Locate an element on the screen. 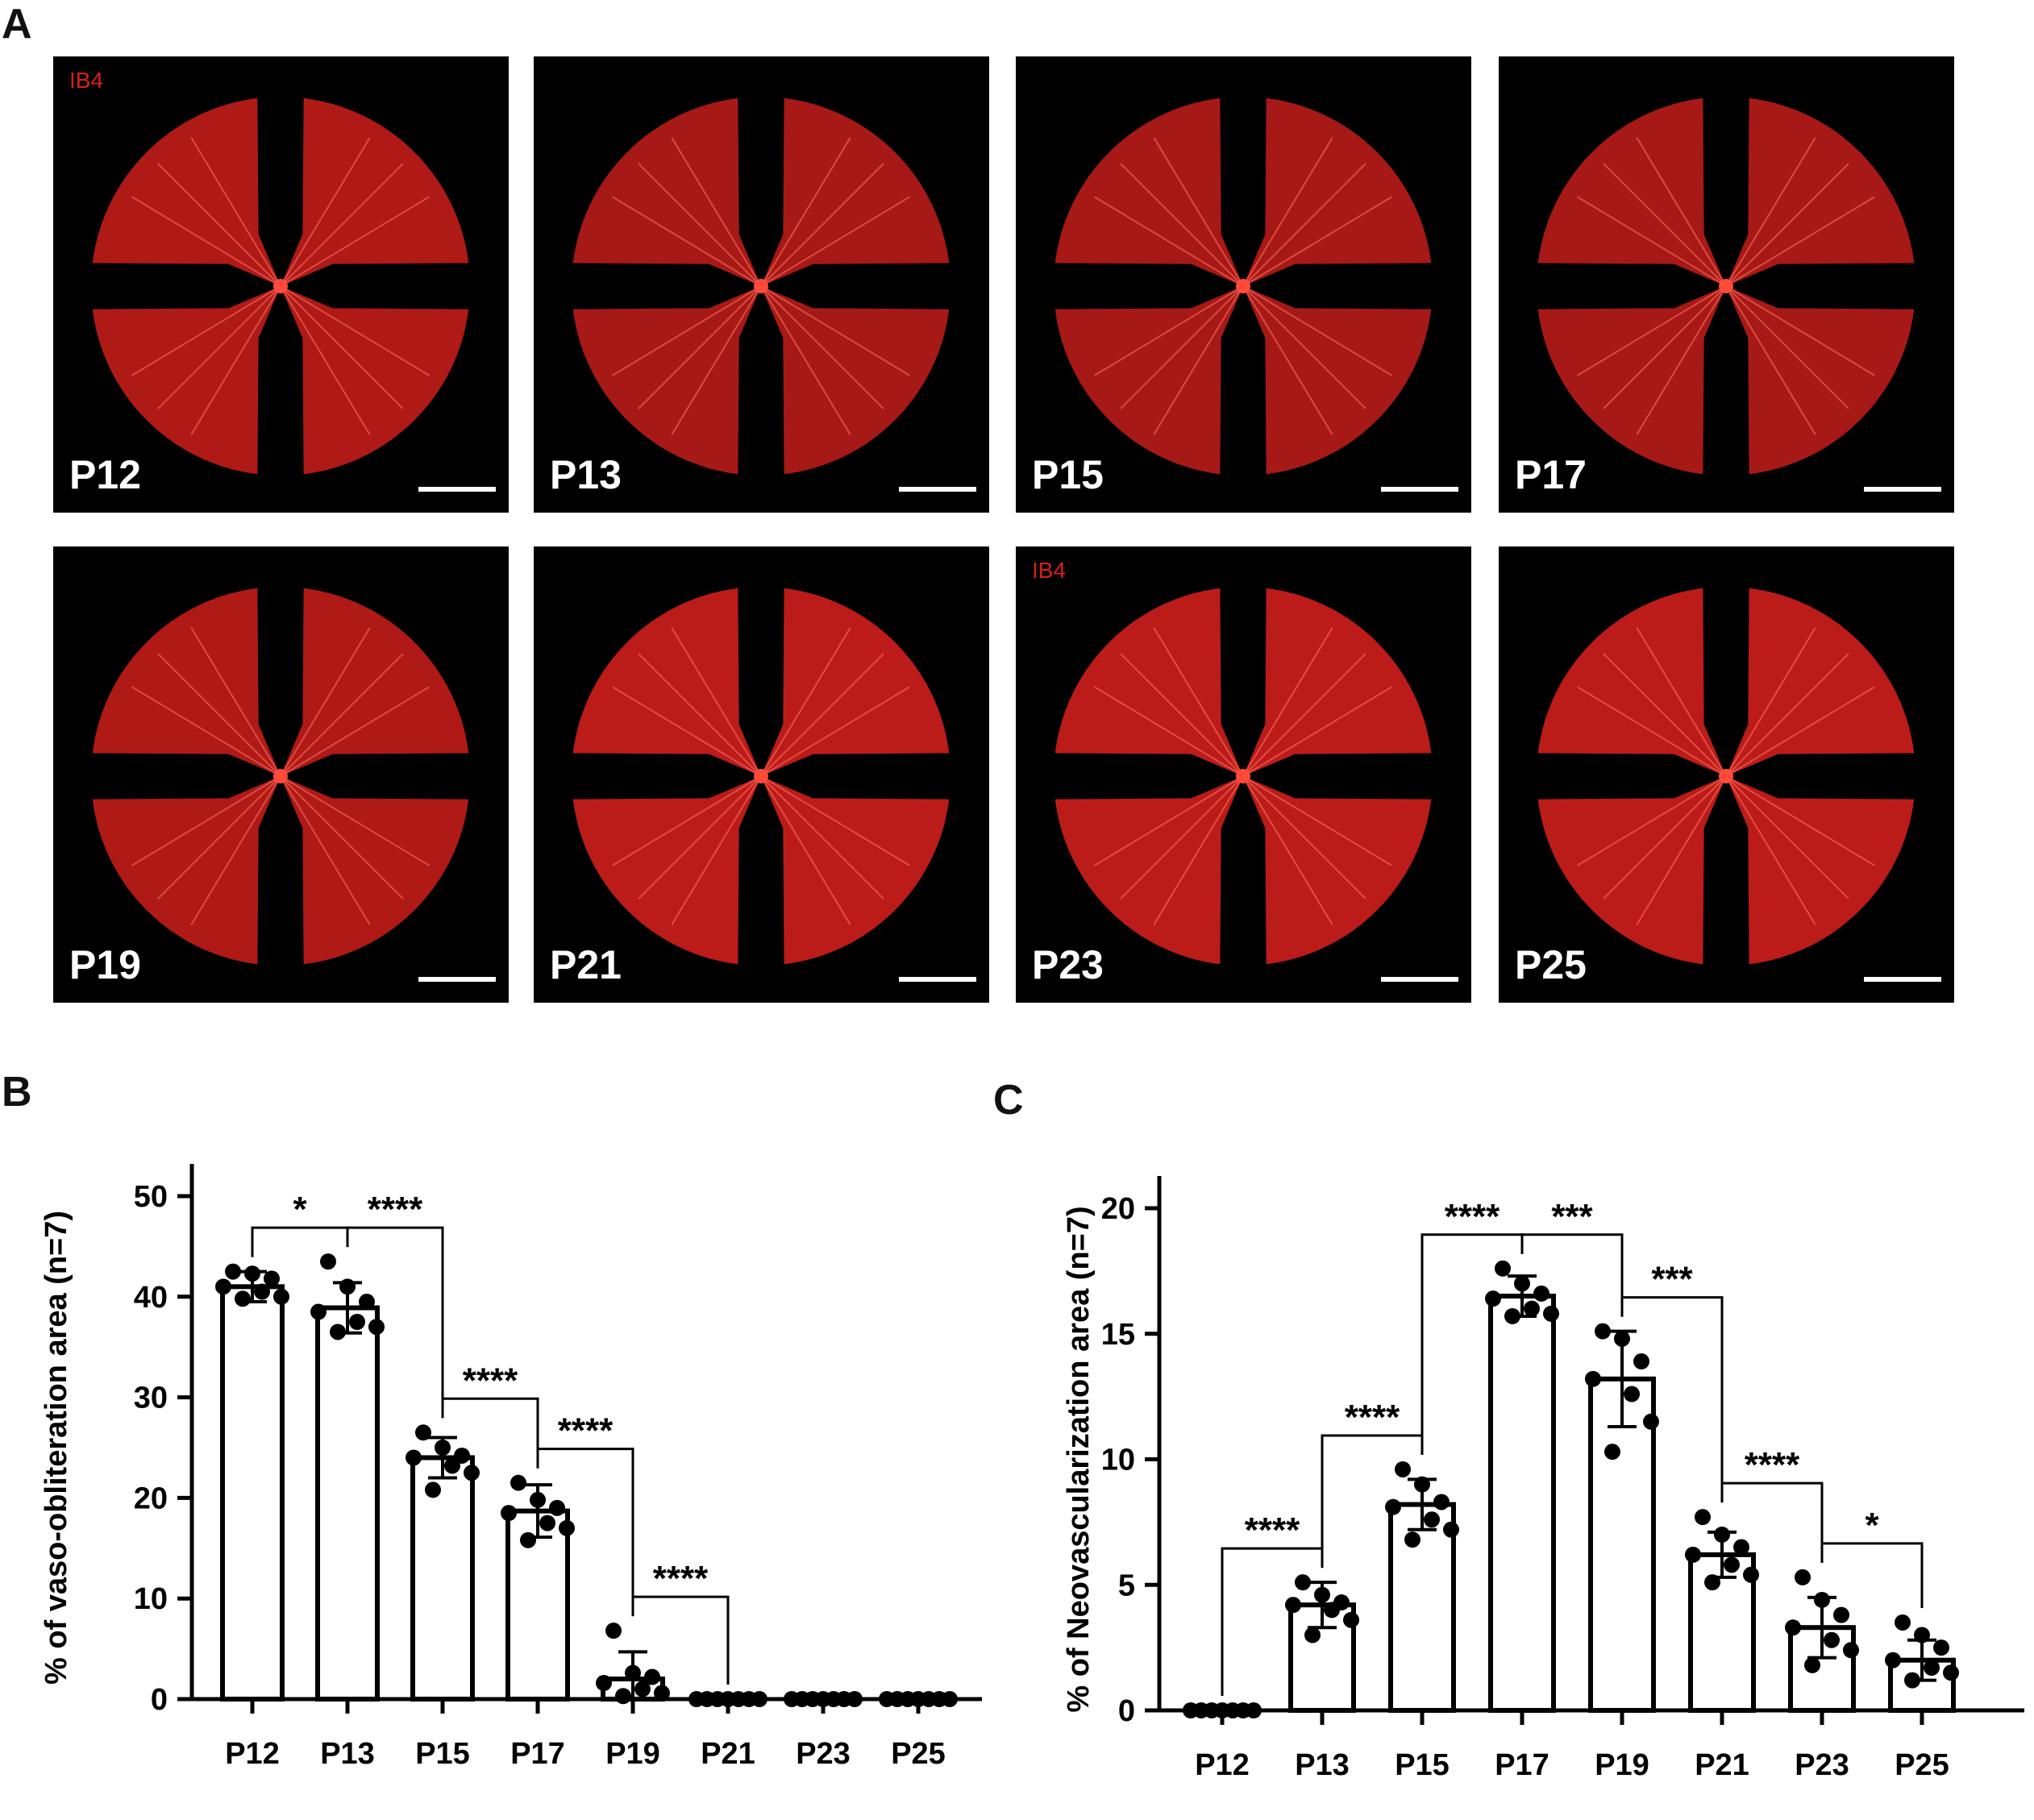 This screenshot has width=2034, height=1820. significance-label: *** is located at coordinates (1672, 1279).